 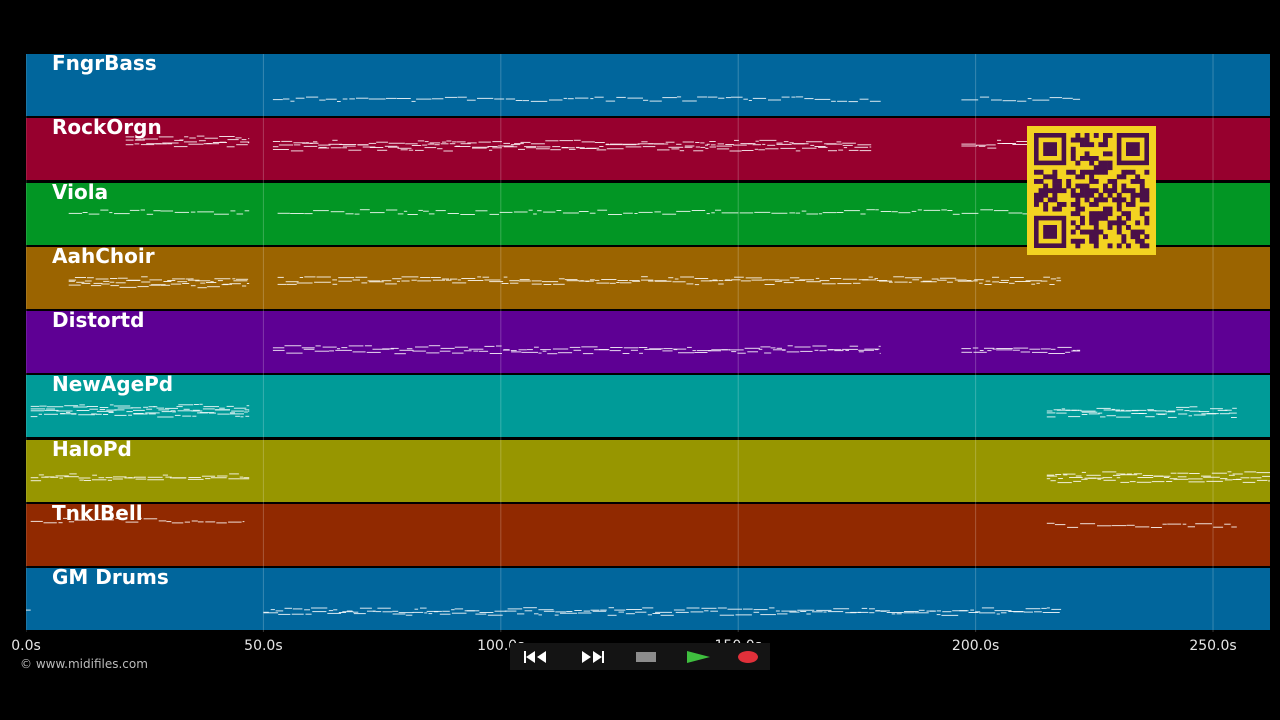 I want to click on track-lane: HaloPd, so click(x=648, y=470).